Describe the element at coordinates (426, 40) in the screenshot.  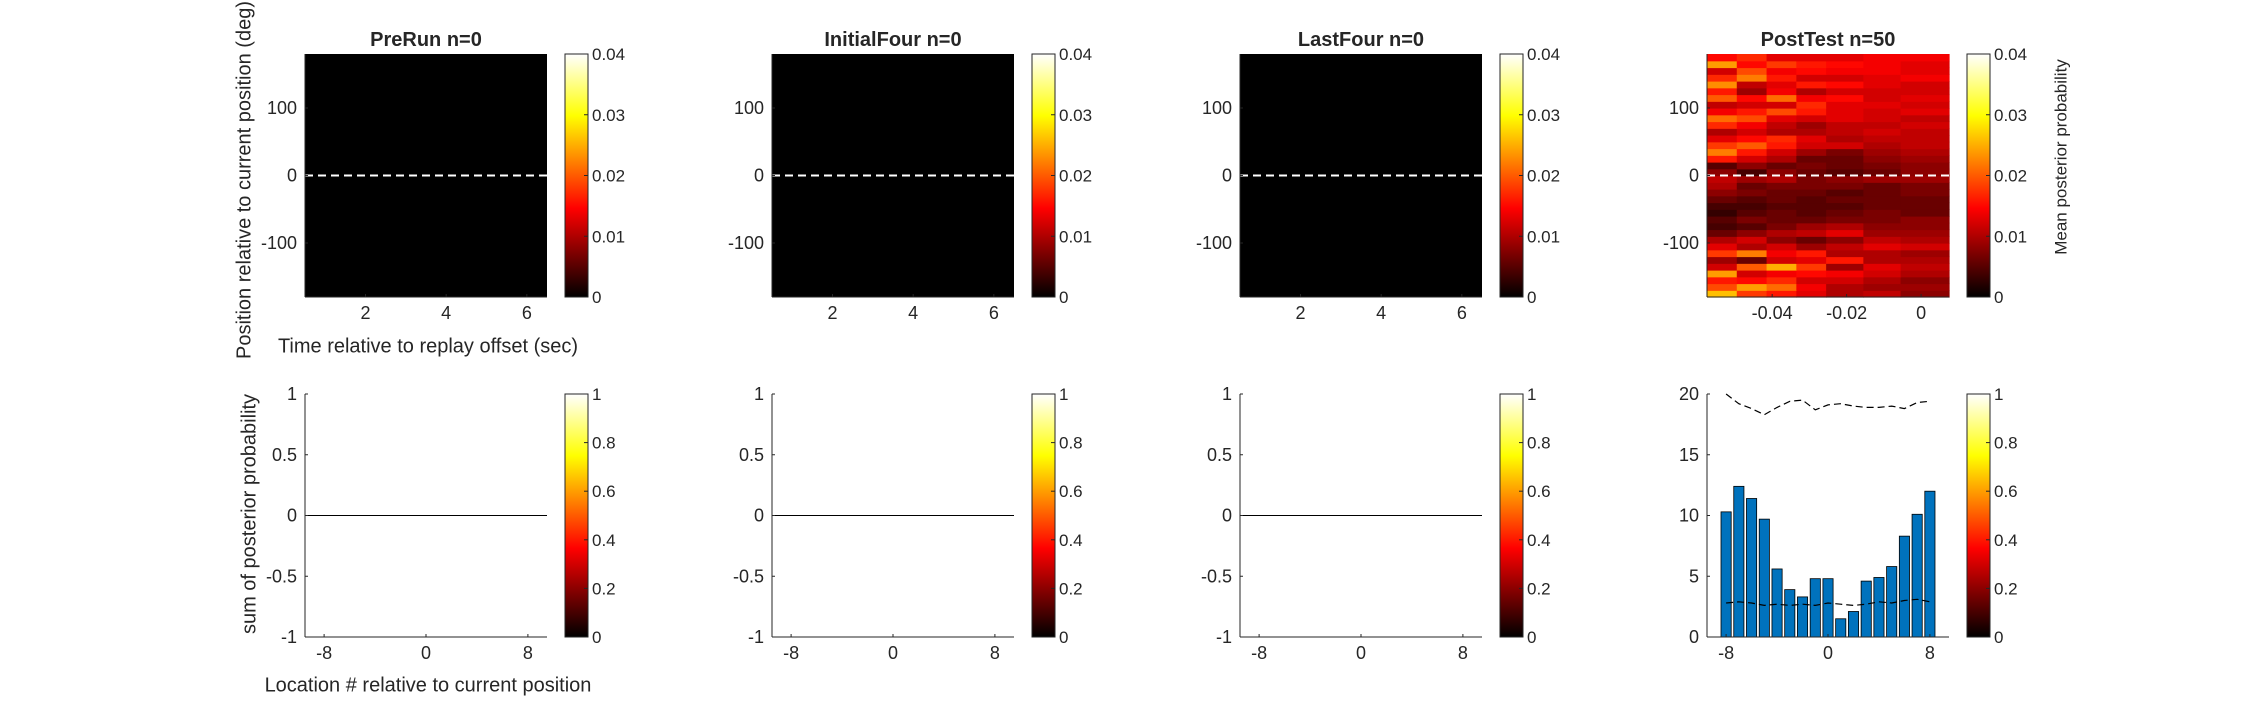
I see `subplot-title: PreRun n=0` at that location.